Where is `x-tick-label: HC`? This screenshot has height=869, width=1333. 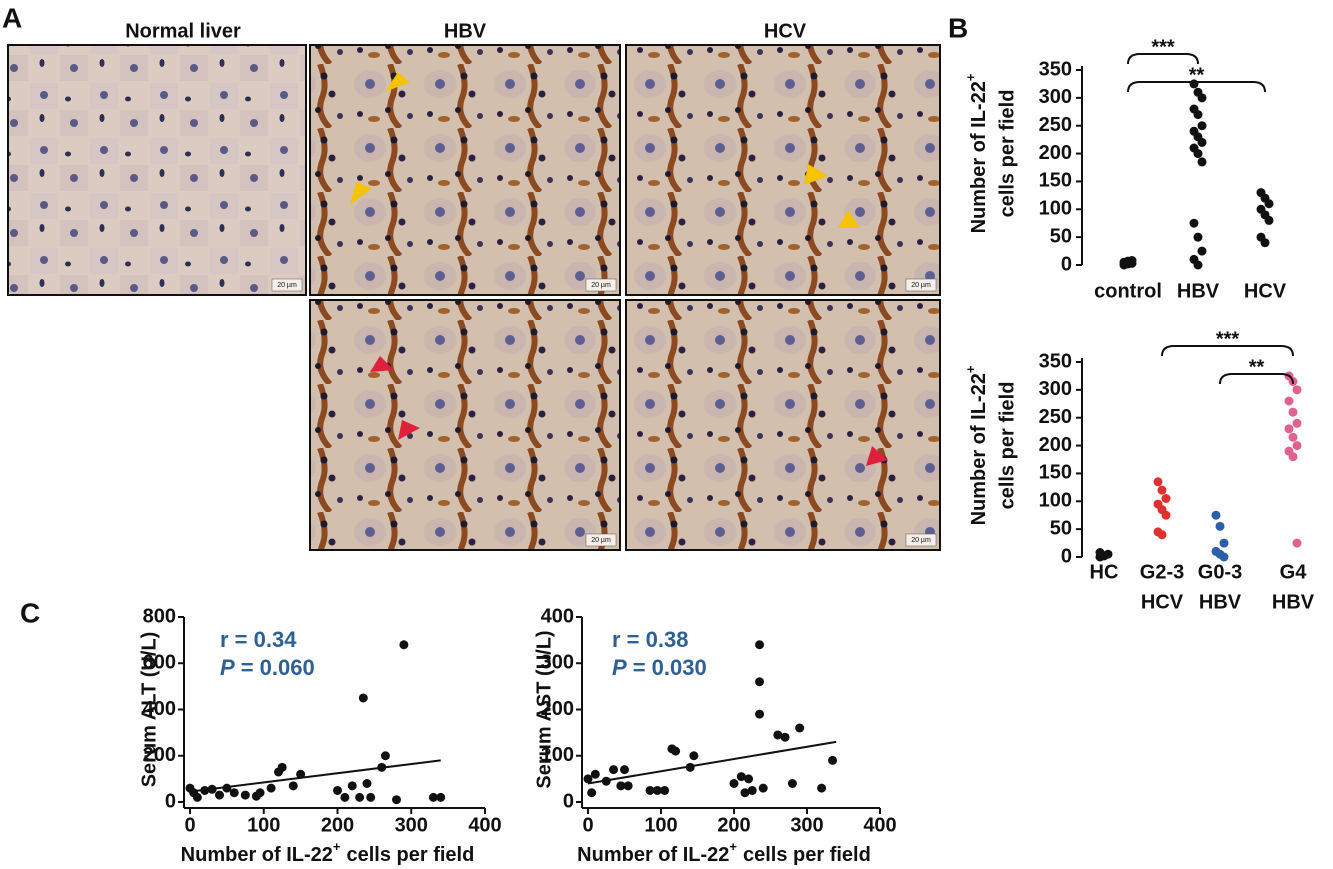 x-tick-label: HC is located at coordinates (1104, 572).